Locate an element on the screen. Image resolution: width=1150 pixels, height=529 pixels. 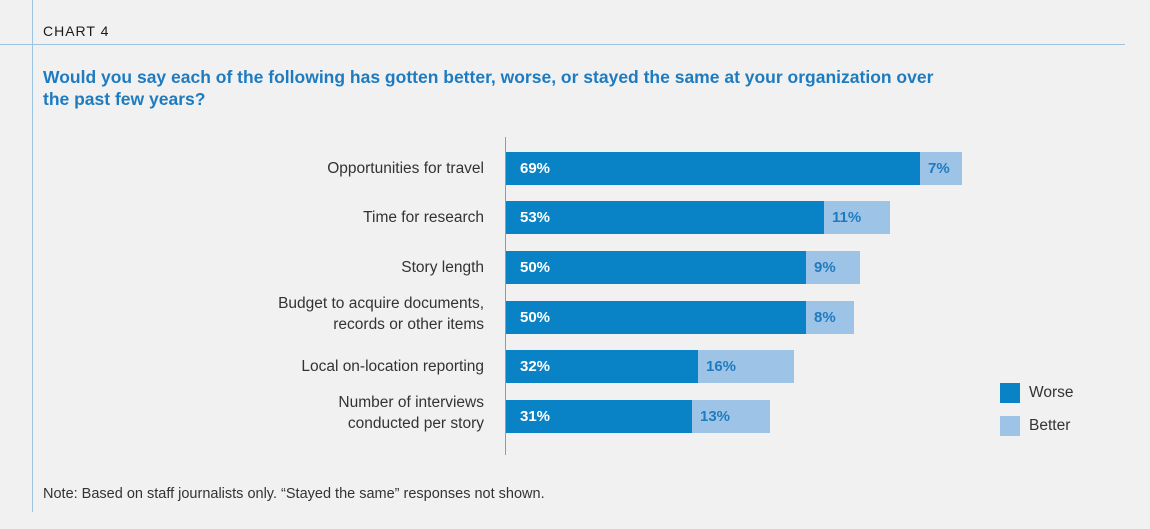
legend-item-better: Better is located at coordinates (1037, 425).